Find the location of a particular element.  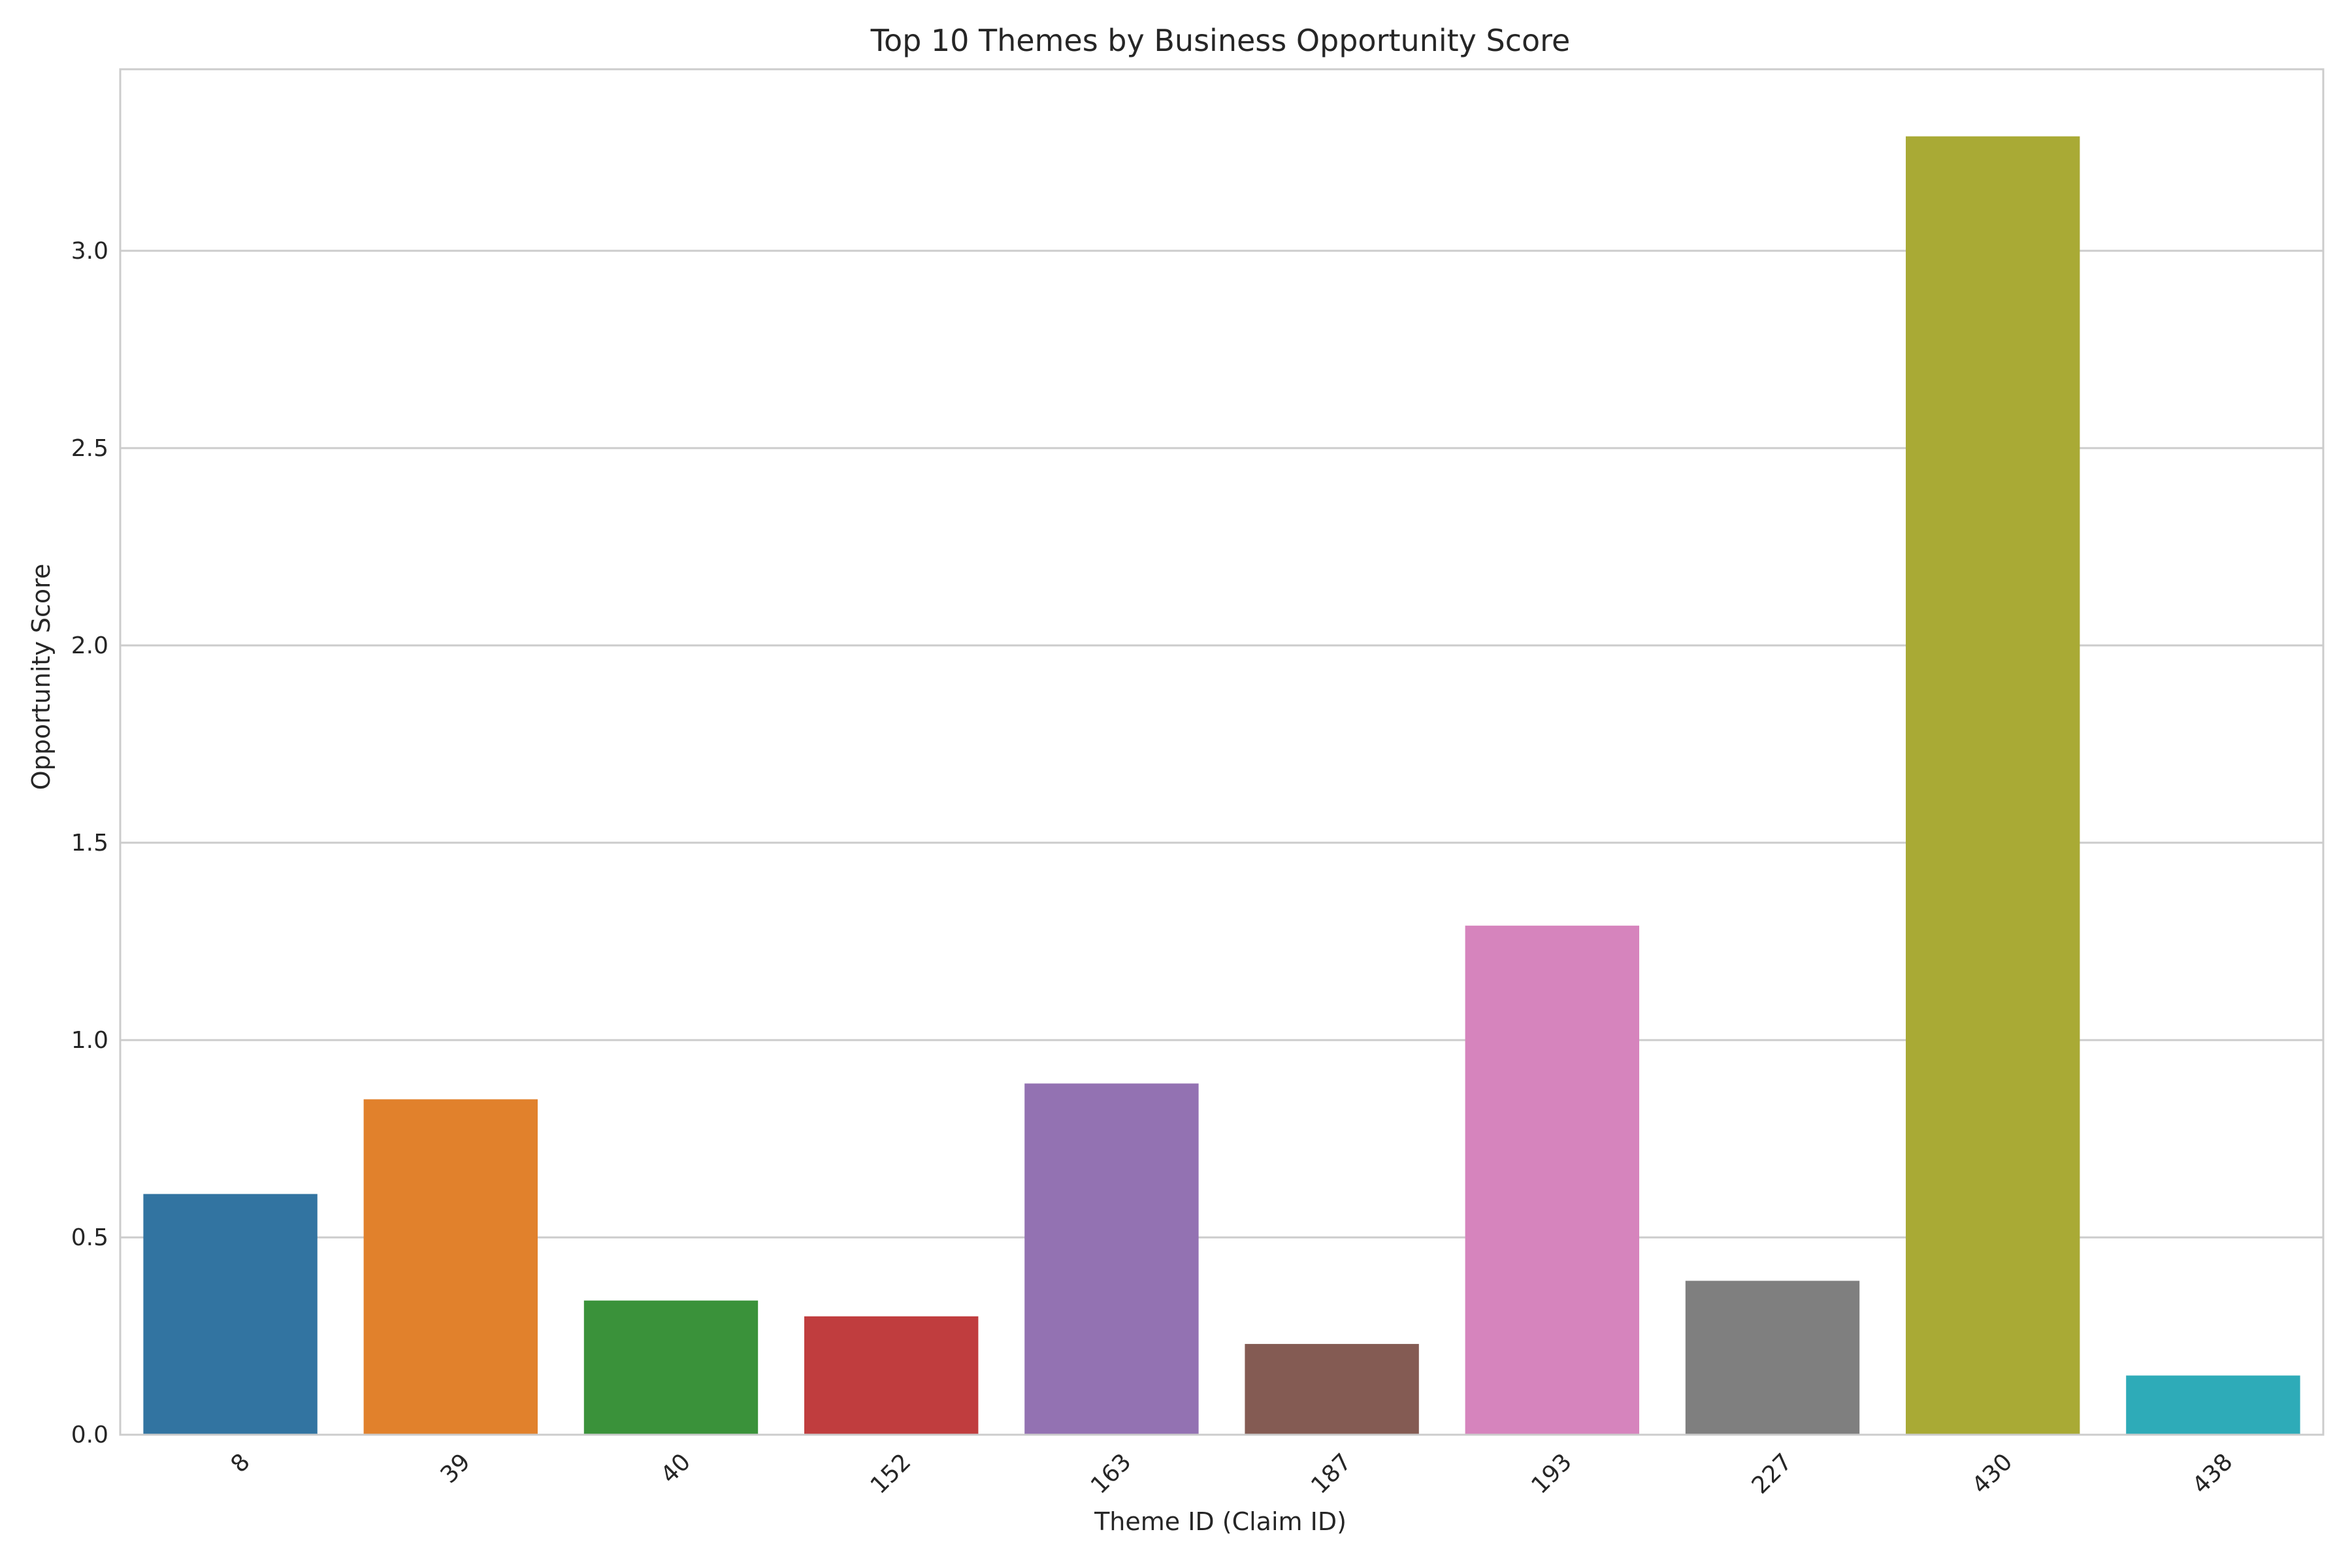

y-tick-label: 2.5 is located at coordinates (89, 448).